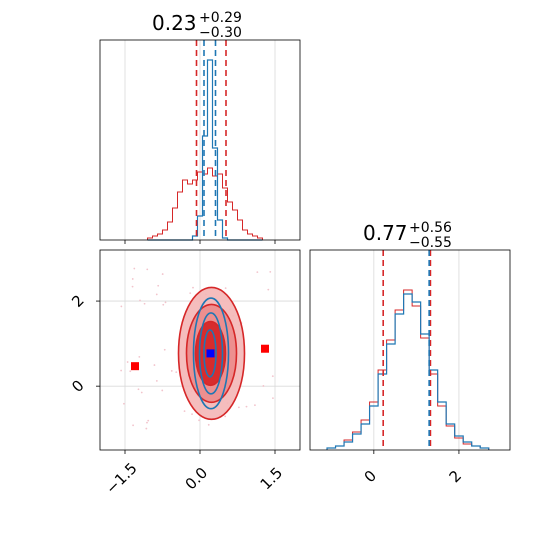 Image resolution: width=550 pixels, height=550 pixels. Describe the element at coordinates (197, 479) in the screenshot. I see `x-tick-label: 0.0` at that location.